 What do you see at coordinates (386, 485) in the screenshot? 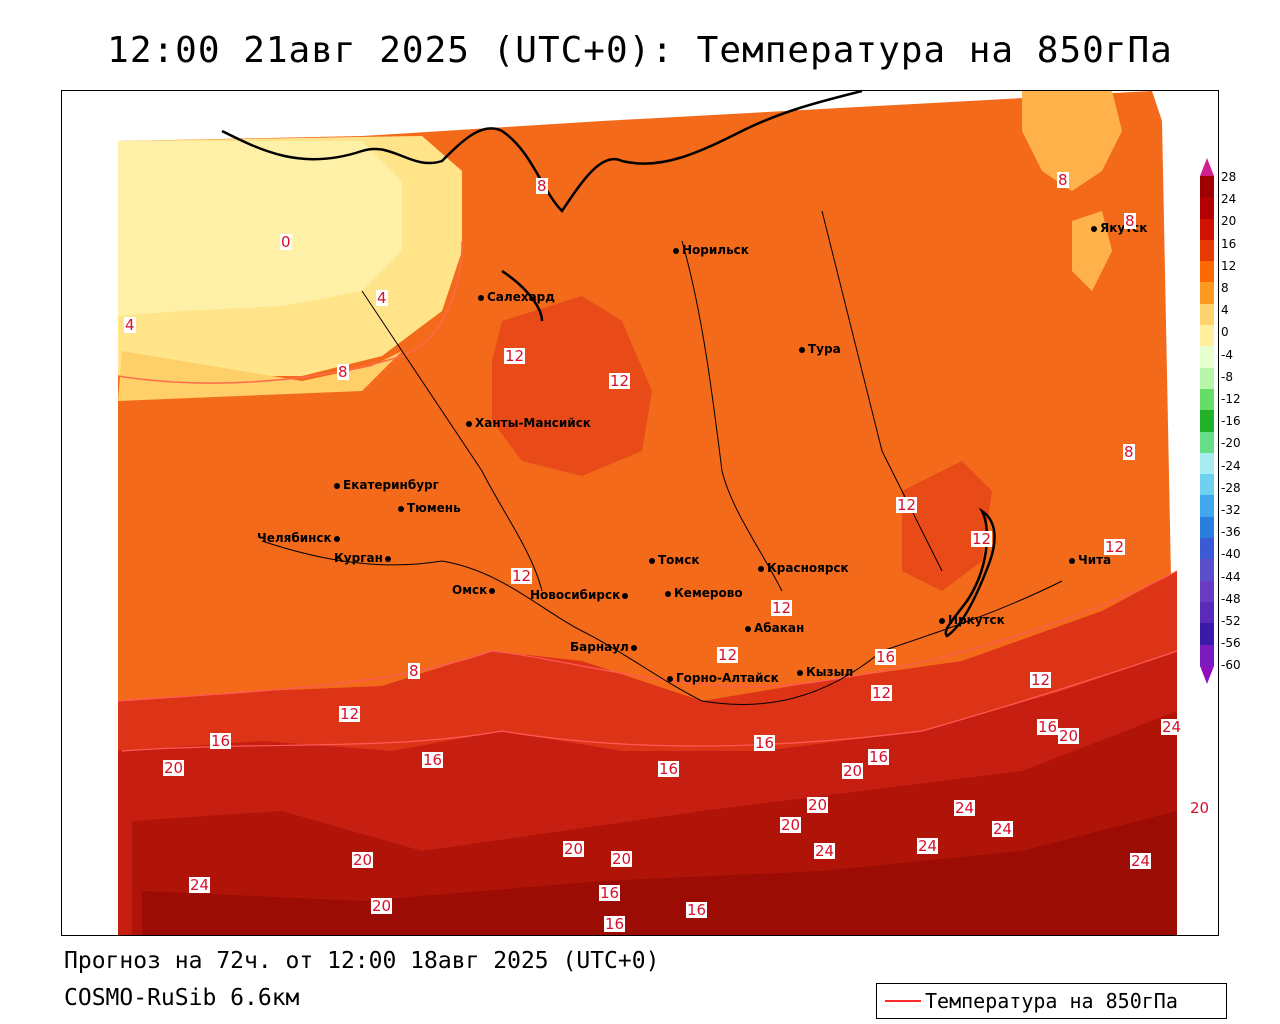
I see `city-yekaterinburg: Екатеринбург` at bounding box center [386, 485].